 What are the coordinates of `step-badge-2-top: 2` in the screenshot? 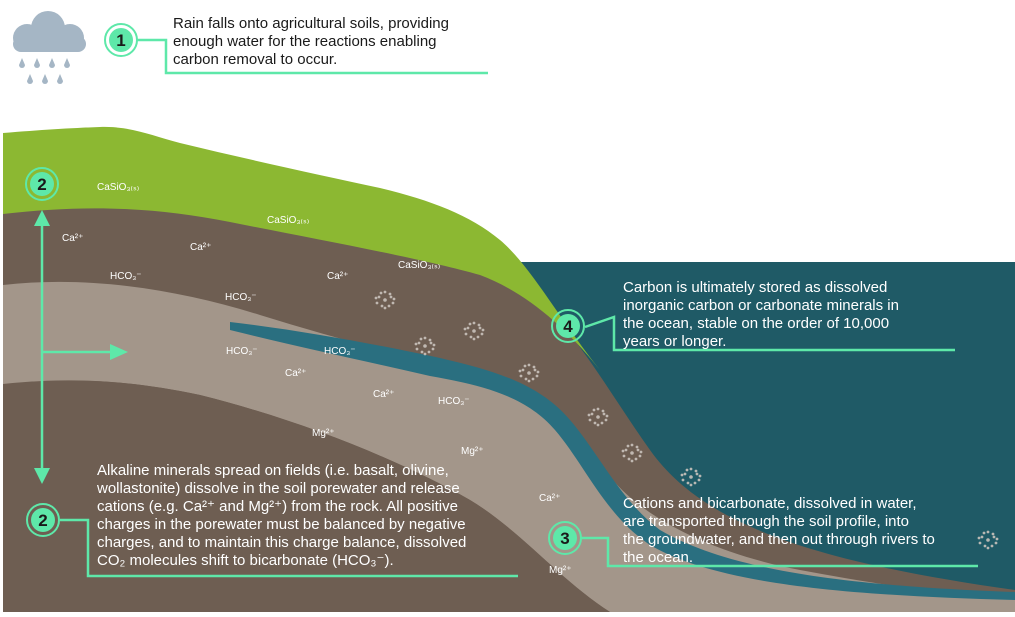 It's located at (42, 184).